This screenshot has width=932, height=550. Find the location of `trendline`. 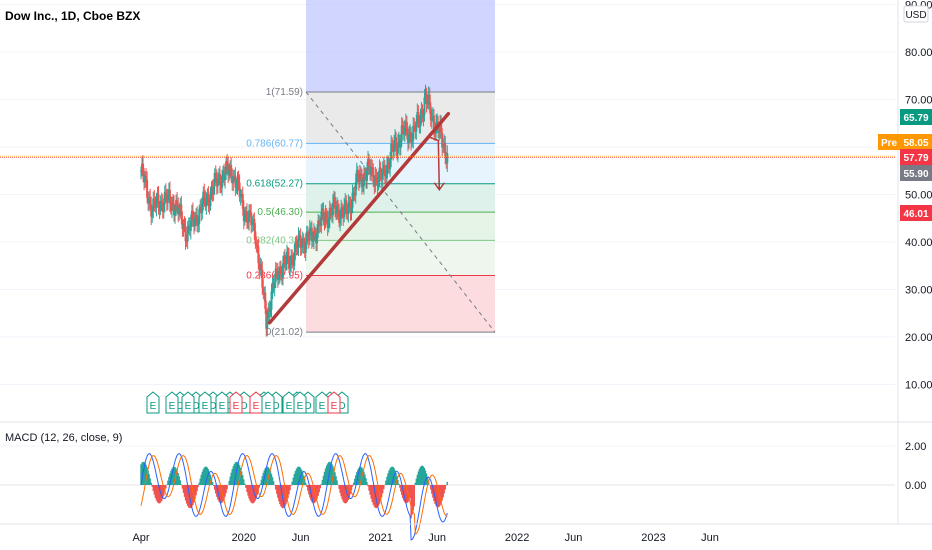

trendline is located at coordinates (359, 218).